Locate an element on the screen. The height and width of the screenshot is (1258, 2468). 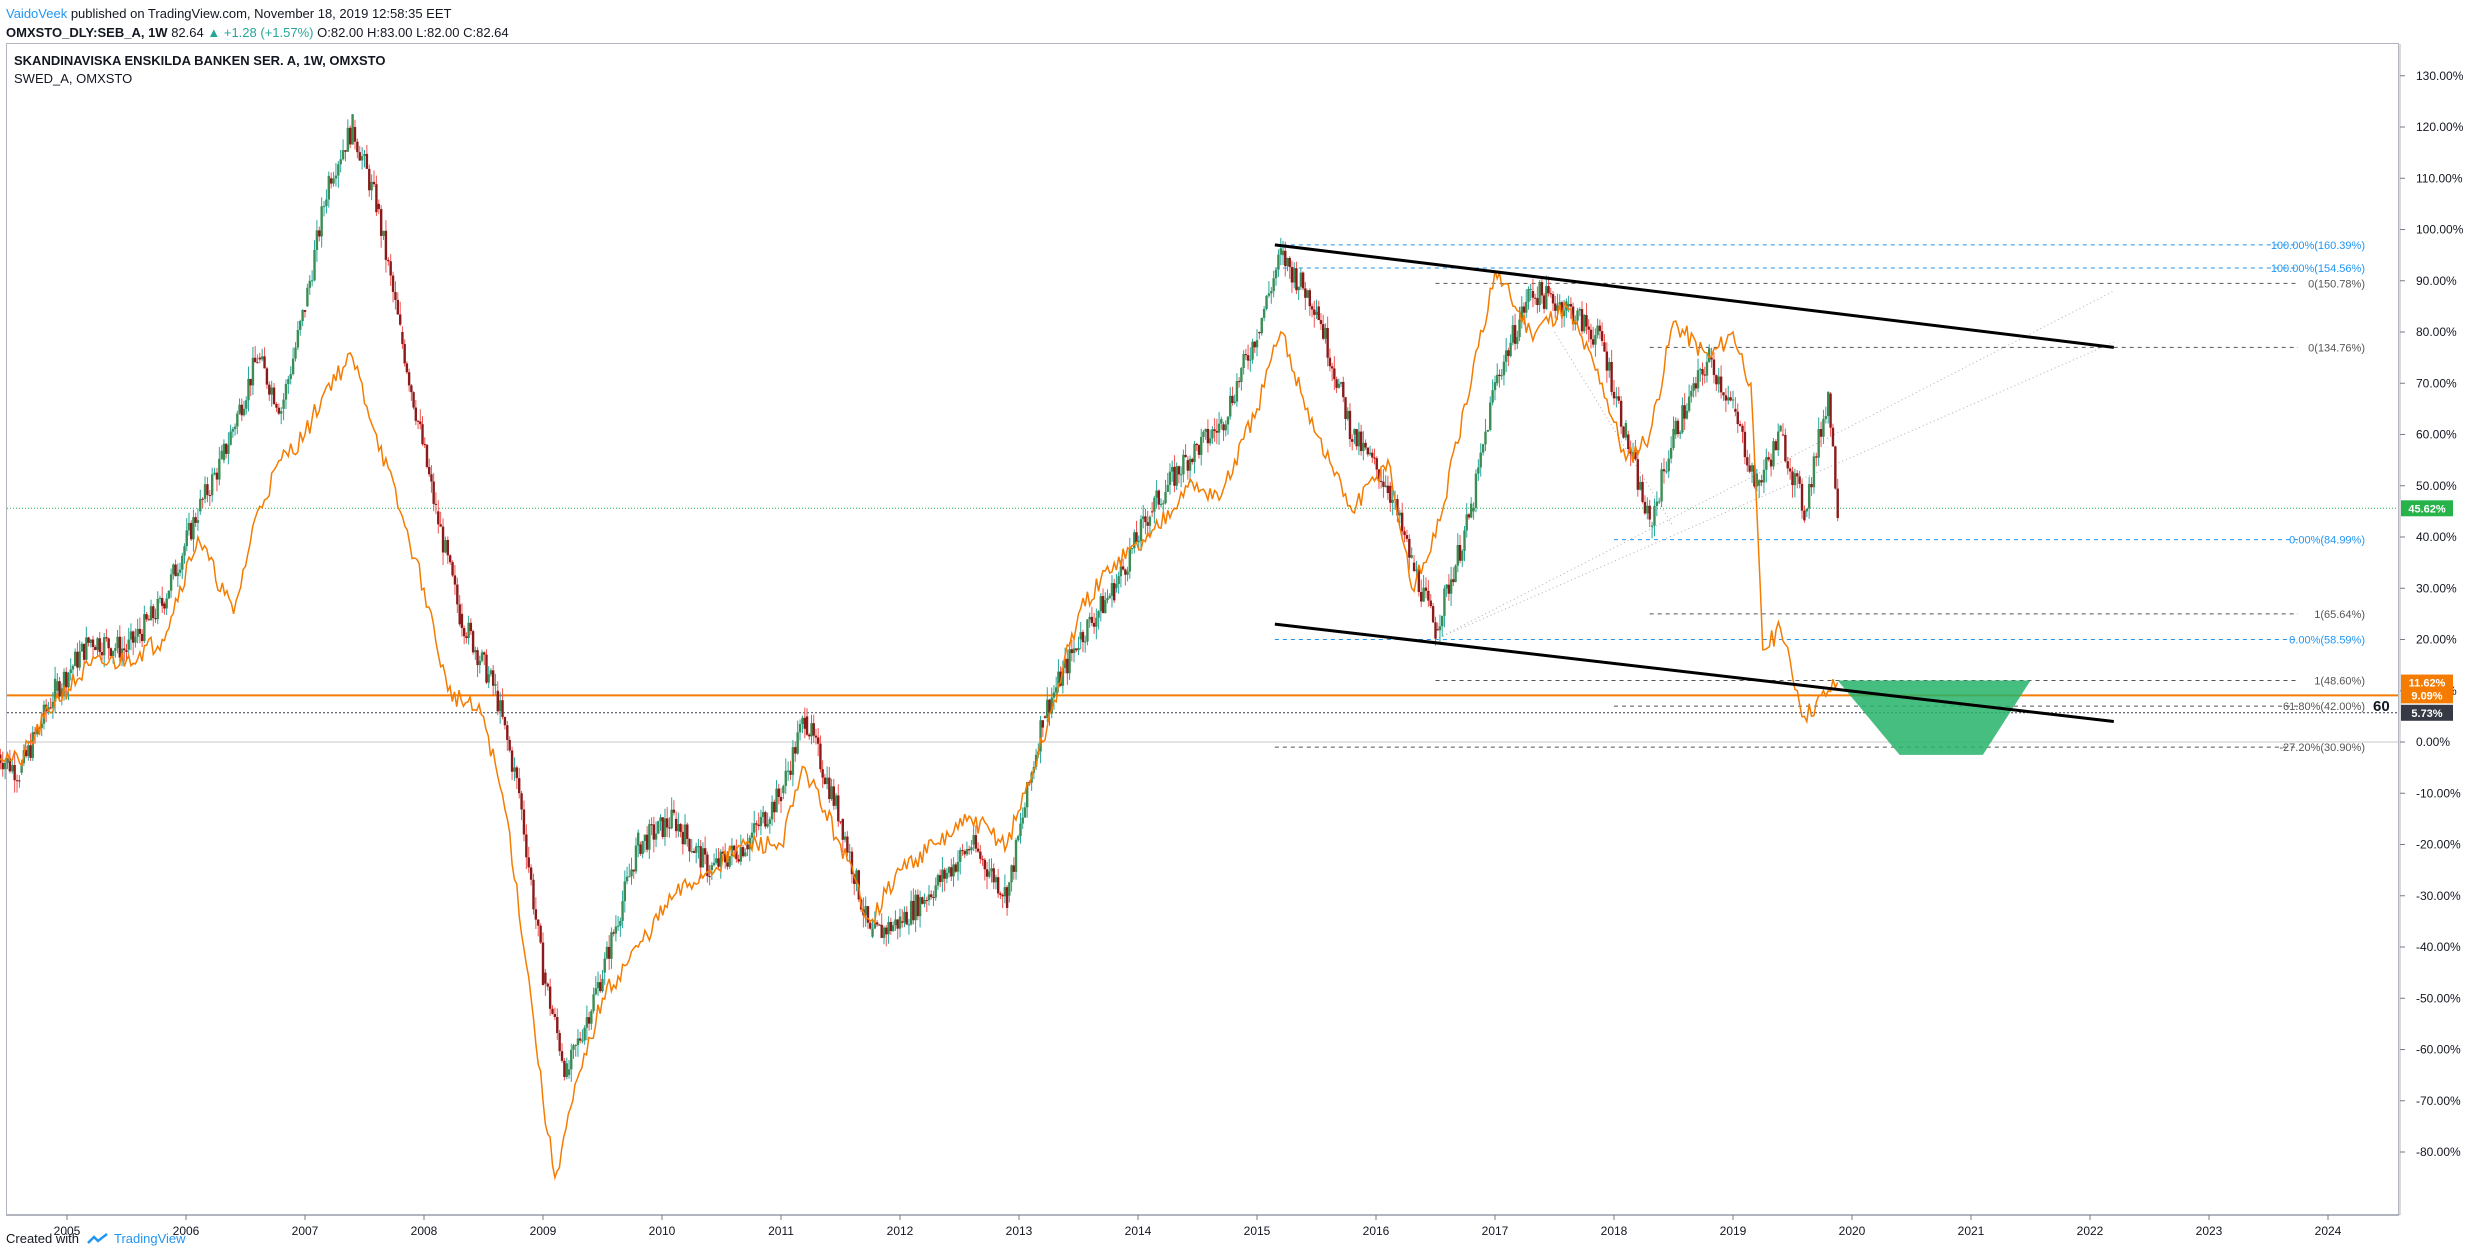
x-tick-label: 2020 is located at coordinates (1852, 1231).